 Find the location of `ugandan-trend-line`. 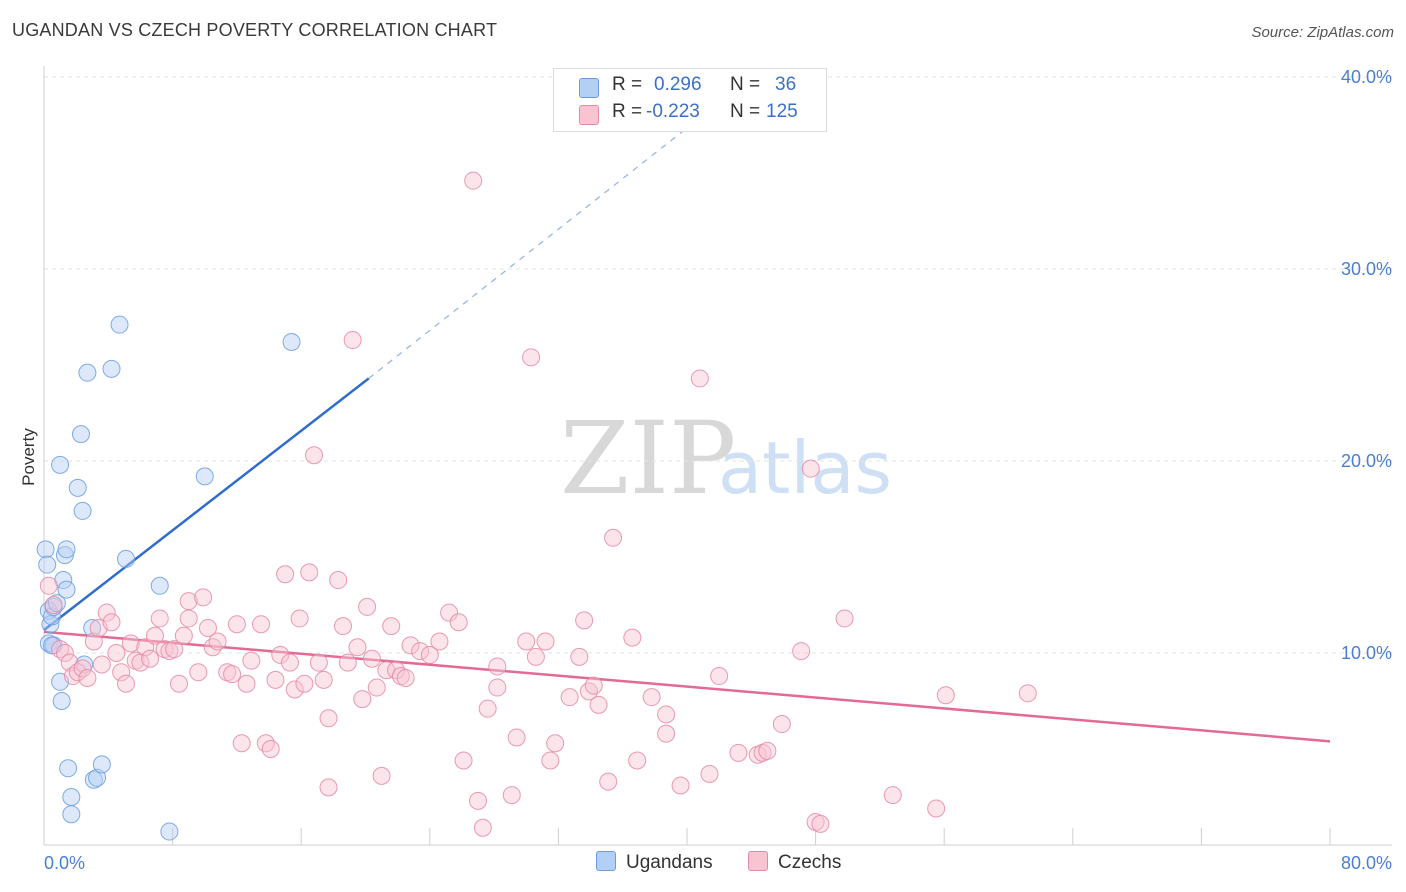

ugandan-trend-line is located at coordinates (206, 504).